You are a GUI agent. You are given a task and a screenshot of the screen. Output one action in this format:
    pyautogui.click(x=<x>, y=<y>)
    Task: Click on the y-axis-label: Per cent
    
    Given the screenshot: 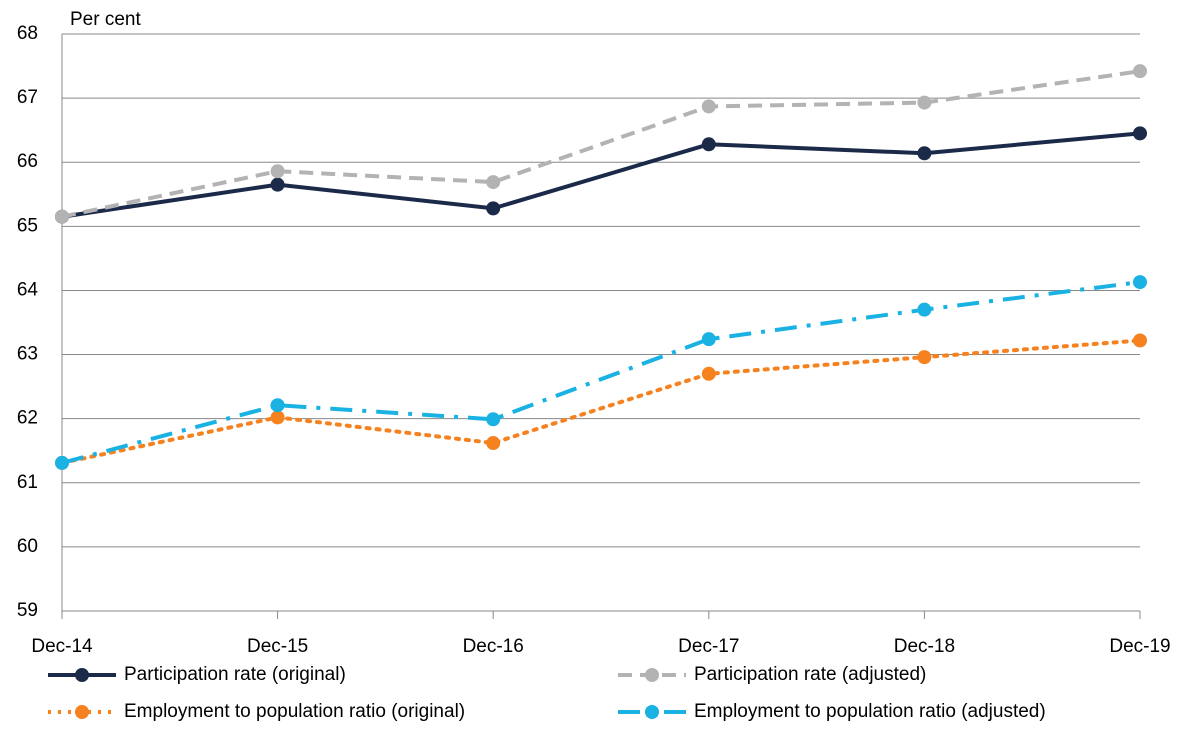 What is the action you would take?
    pyautogui.click(x=105, y=19)
    